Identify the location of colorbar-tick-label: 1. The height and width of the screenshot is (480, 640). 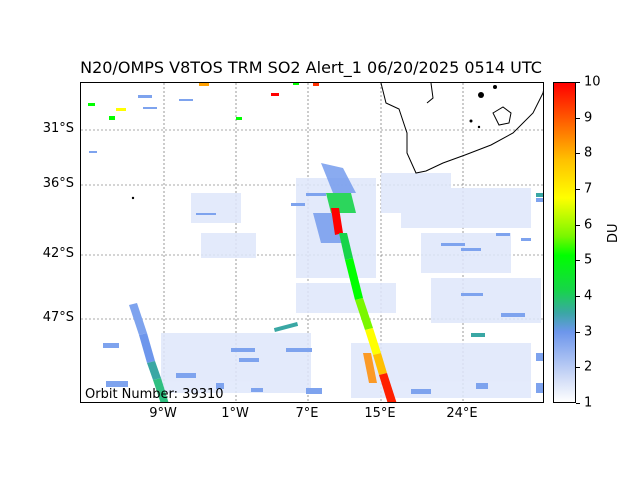
(588, 403).